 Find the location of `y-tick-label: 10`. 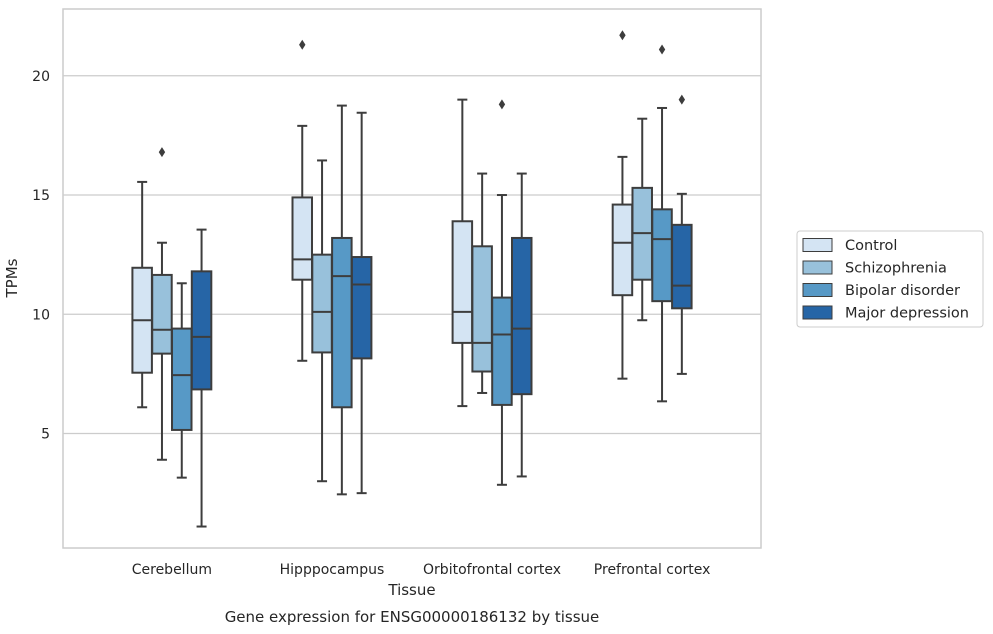

y-tick-label: 10 is located at coordinates (41, 315).